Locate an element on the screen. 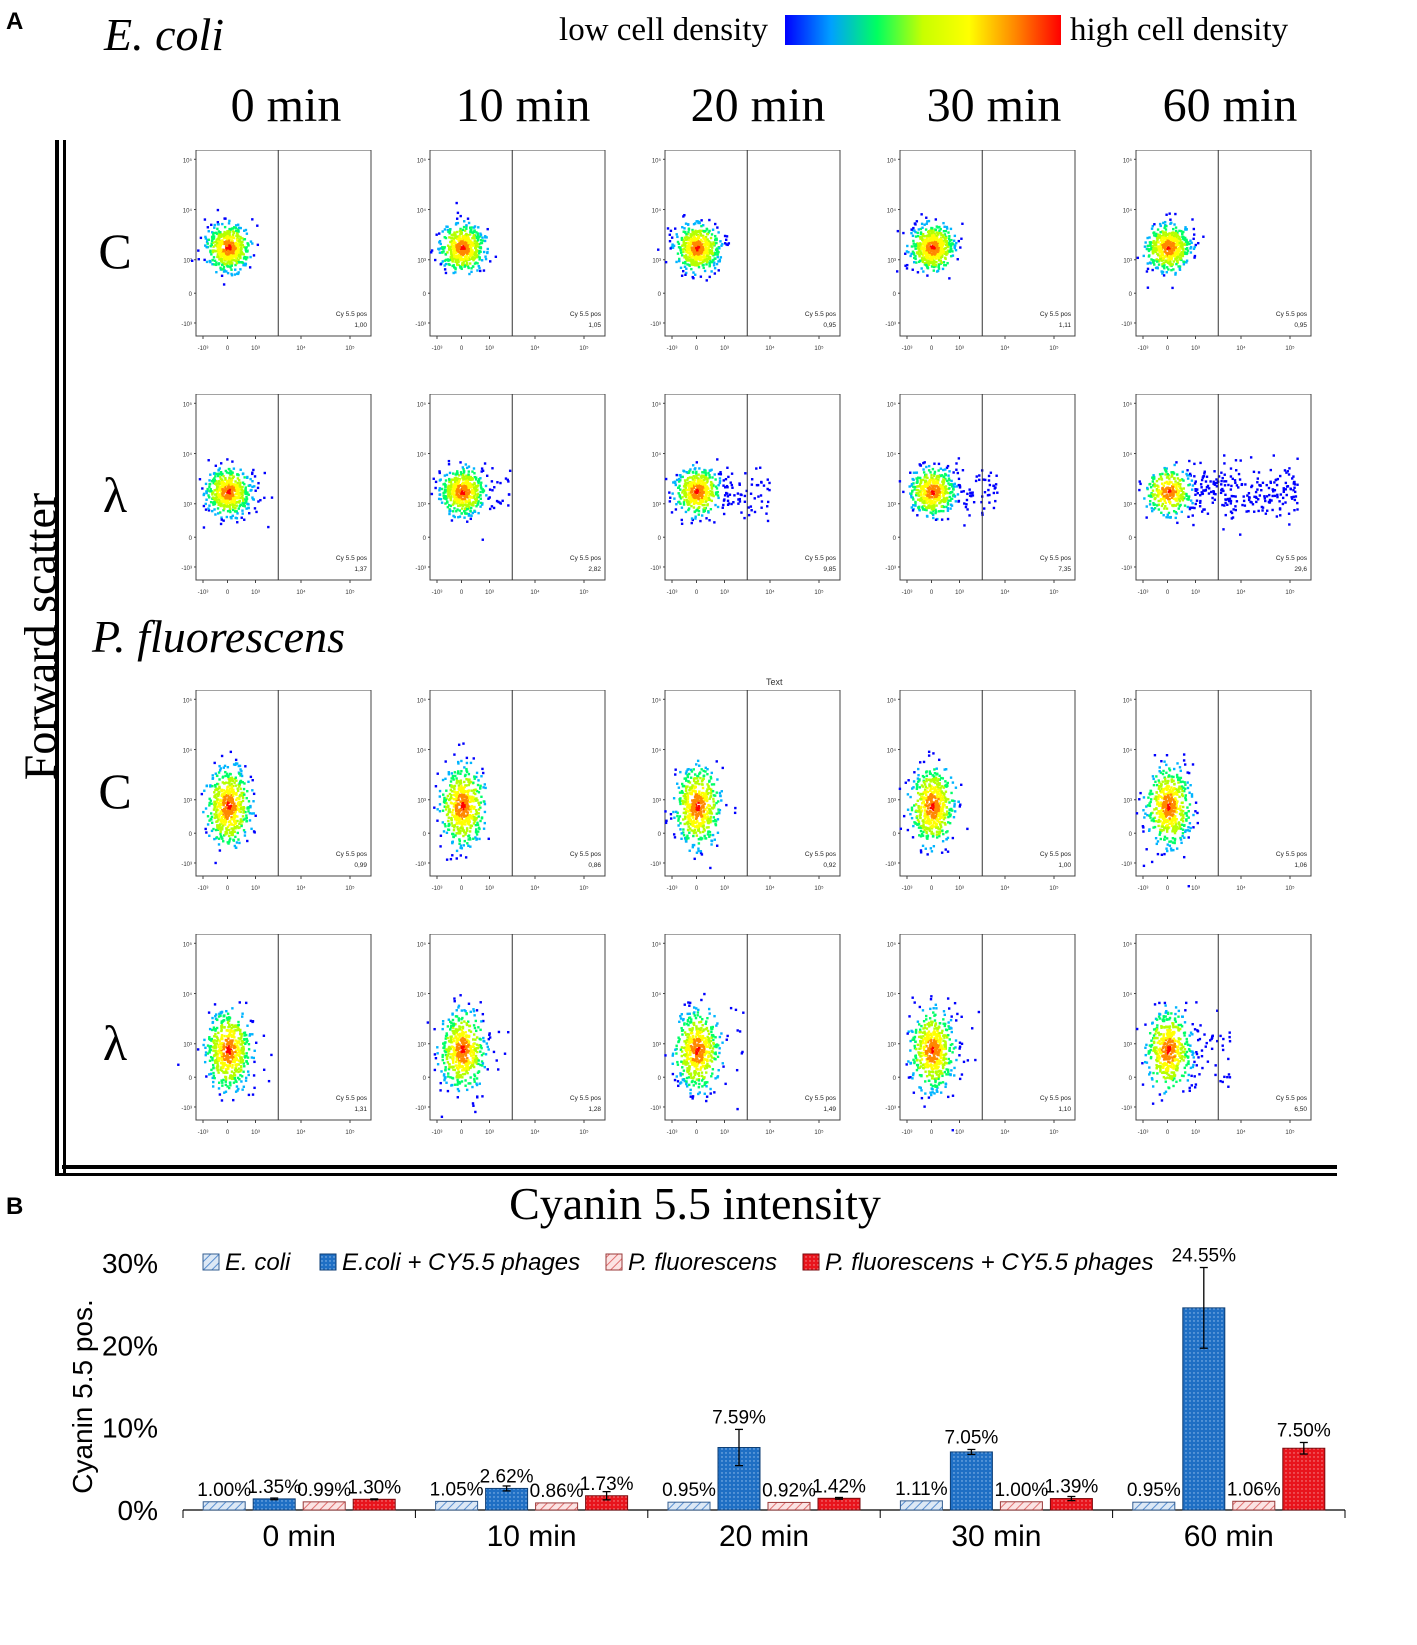 The width and height of the screenshot is (1417, 1645). x-category-label: 60 min is located at coordinates (1229, 1536).